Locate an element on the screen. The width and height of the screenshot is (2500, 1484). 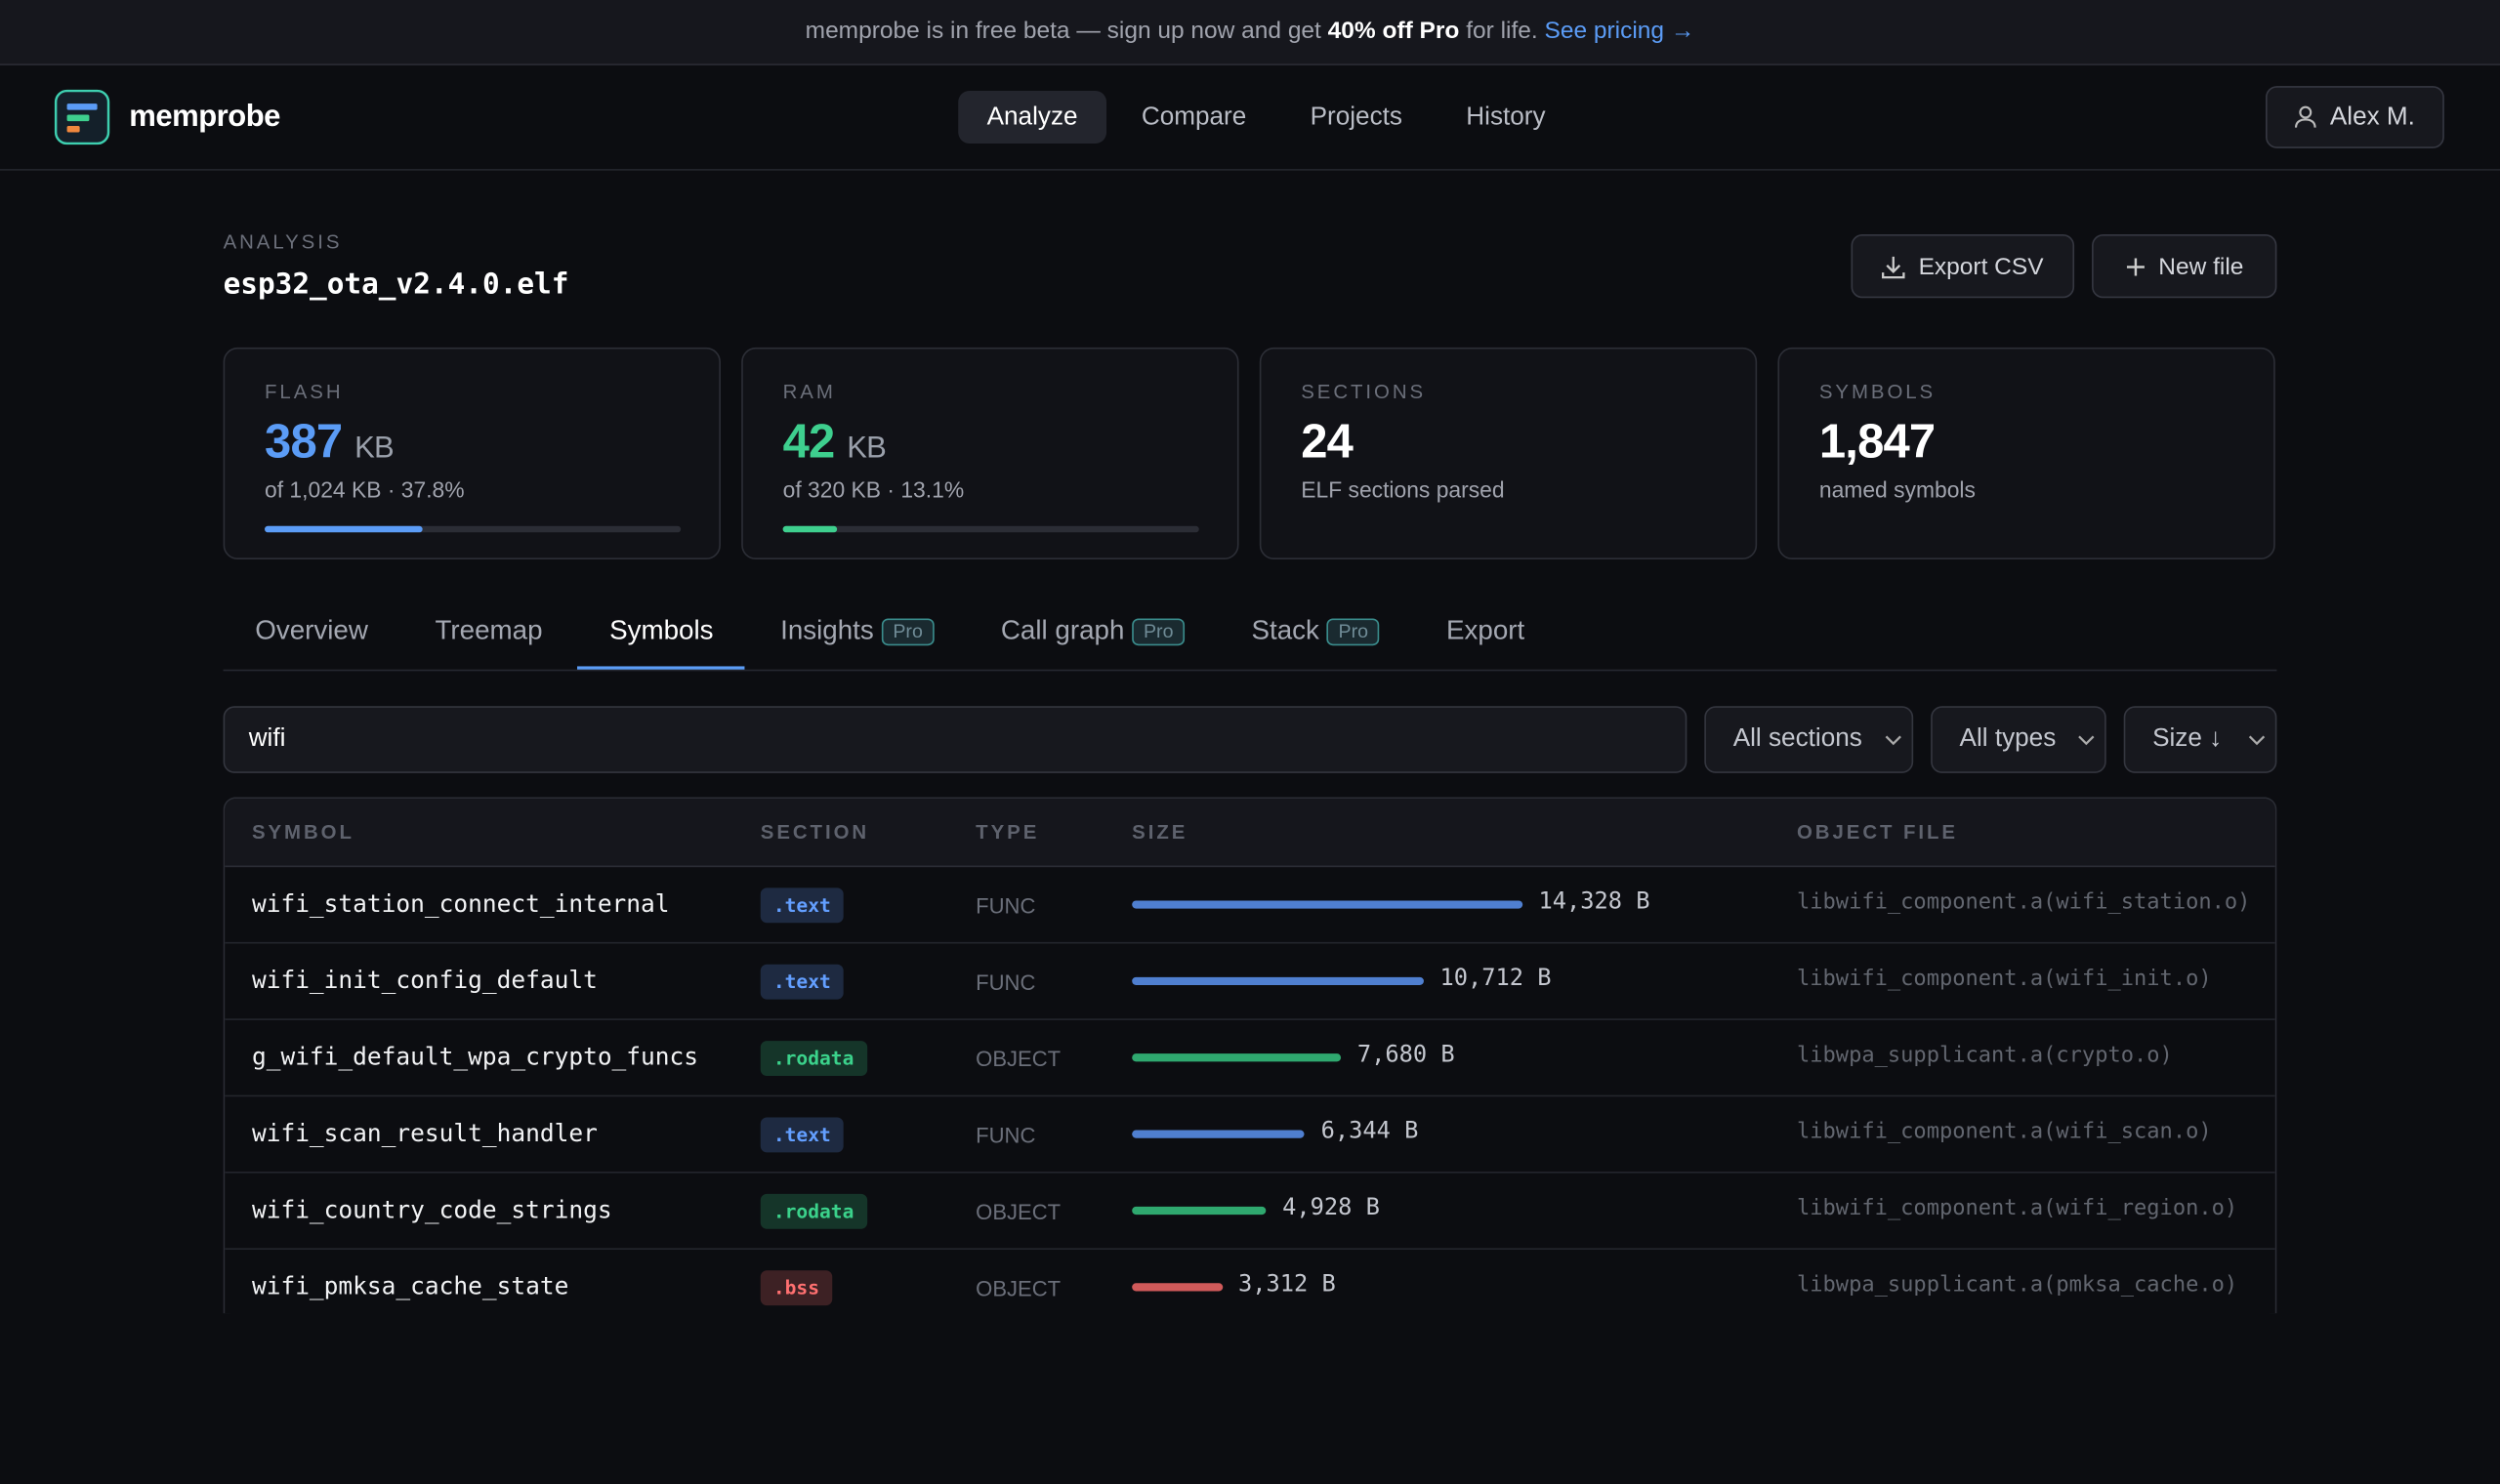
dropdown: All types is located at coordinates (2018, 740).